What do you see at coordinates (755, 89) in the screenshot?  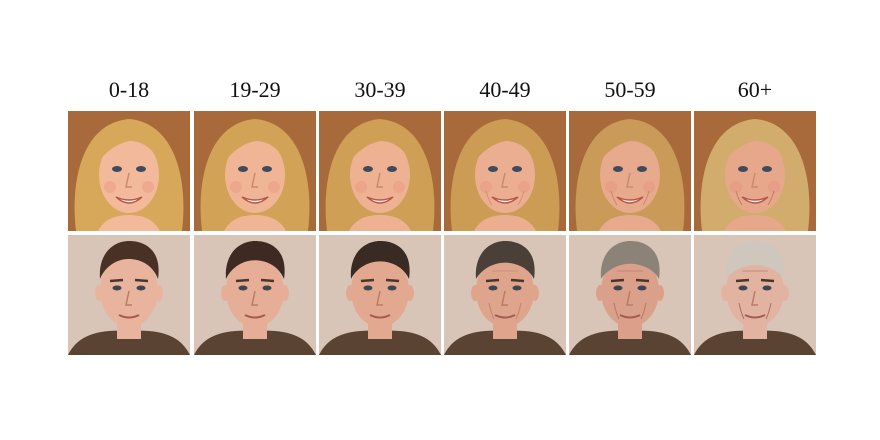 I see `age-label-60-plus: 60+` at bounding box center [755, 89].